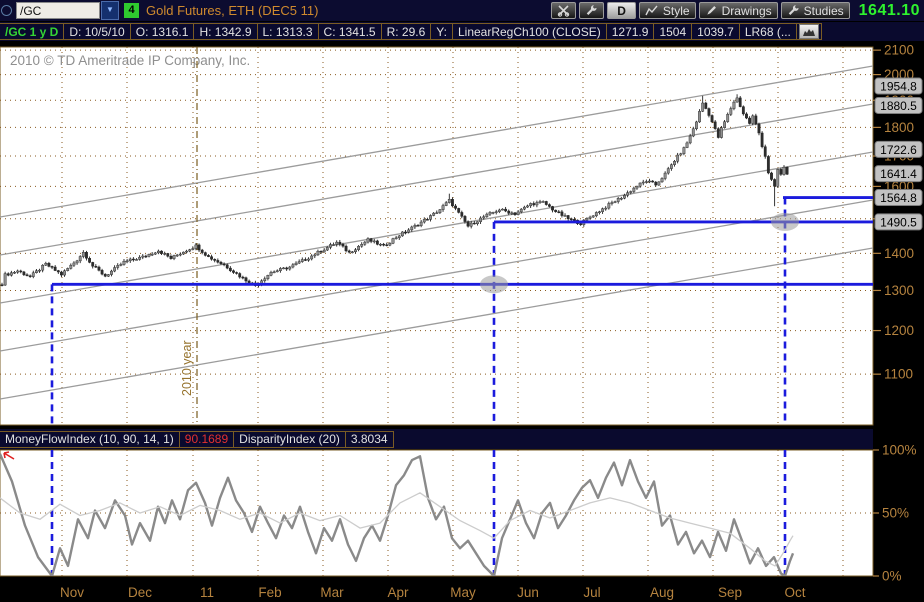 The image size is (924, 602). I want to click on month-label: Mar, so click(332, 592).